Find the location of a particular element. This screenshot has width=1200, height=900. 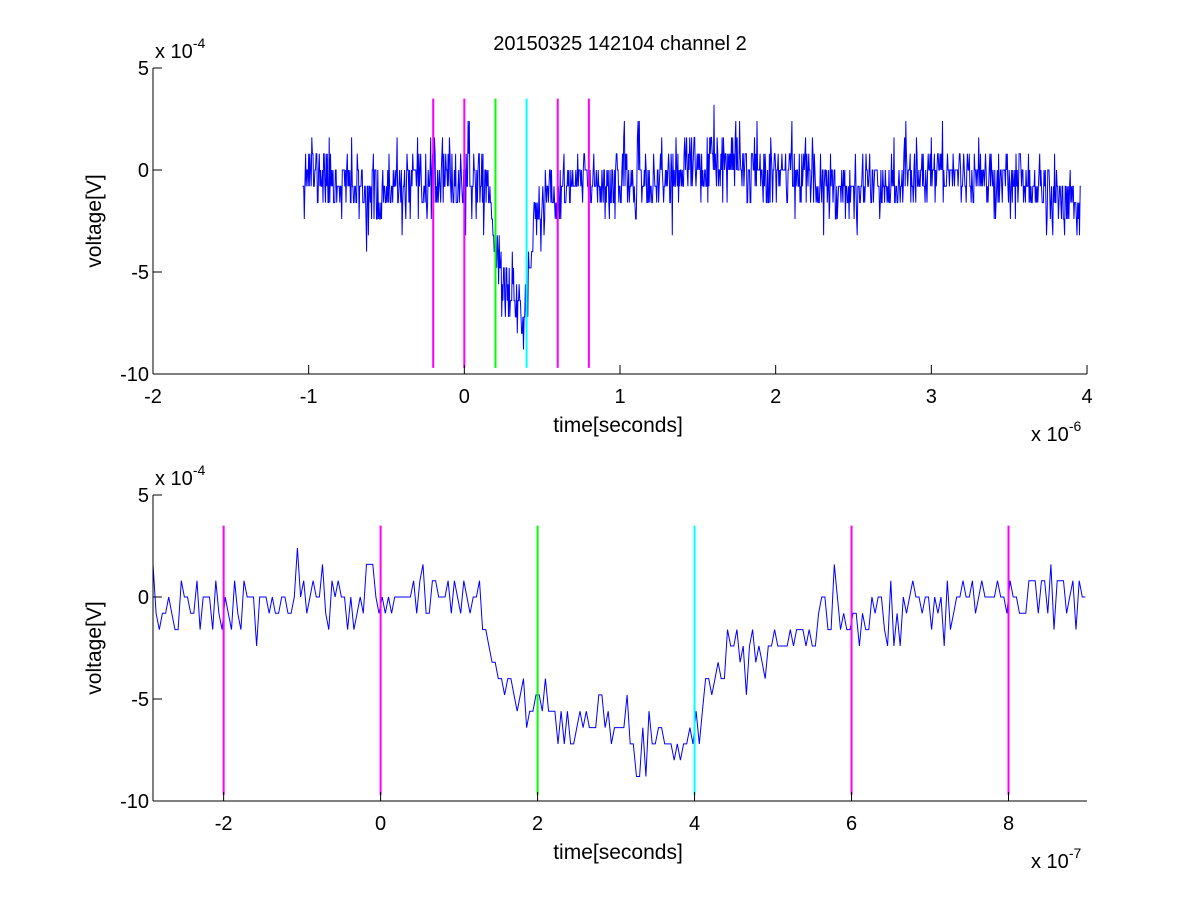

top-x-tick-label: 3 is located at coordinates (931, 397).